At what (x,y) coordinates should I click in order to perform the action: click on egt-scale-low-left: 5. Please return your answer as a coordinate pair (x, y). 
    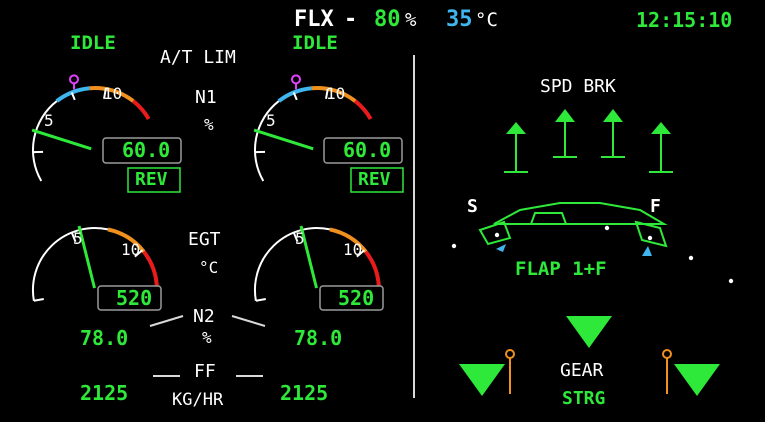
    Looking at the image, I should click on (78, 238).